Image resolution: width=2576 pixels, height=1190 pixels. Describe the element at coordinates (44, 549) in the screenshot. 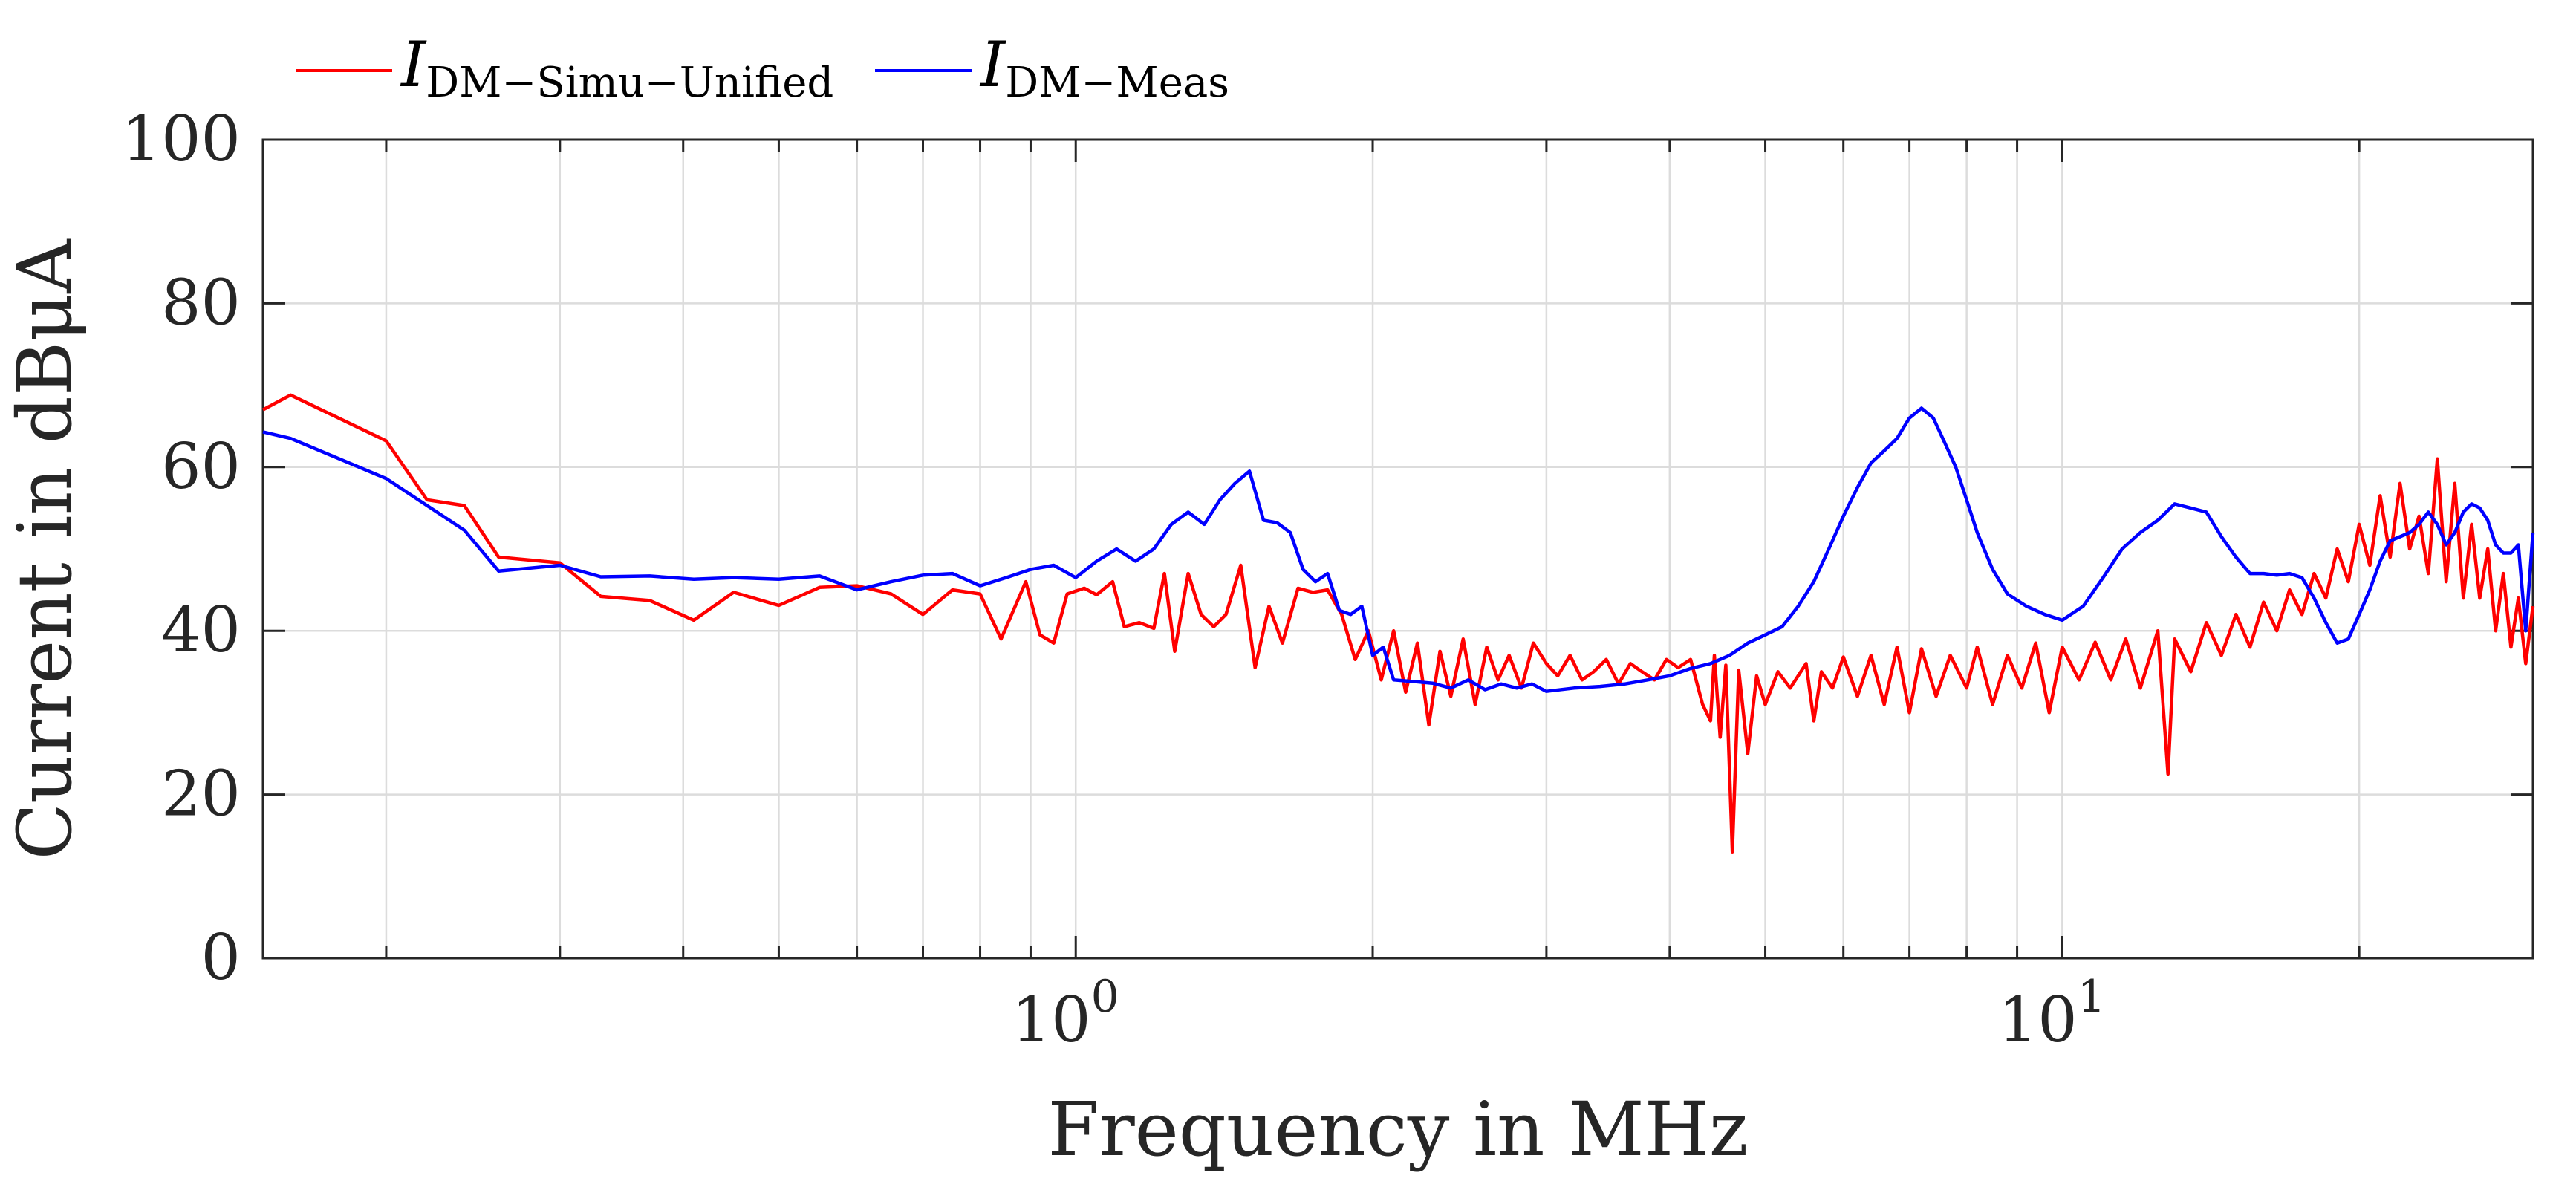

I see `y-axis-label: Current in dBμA` at that location.